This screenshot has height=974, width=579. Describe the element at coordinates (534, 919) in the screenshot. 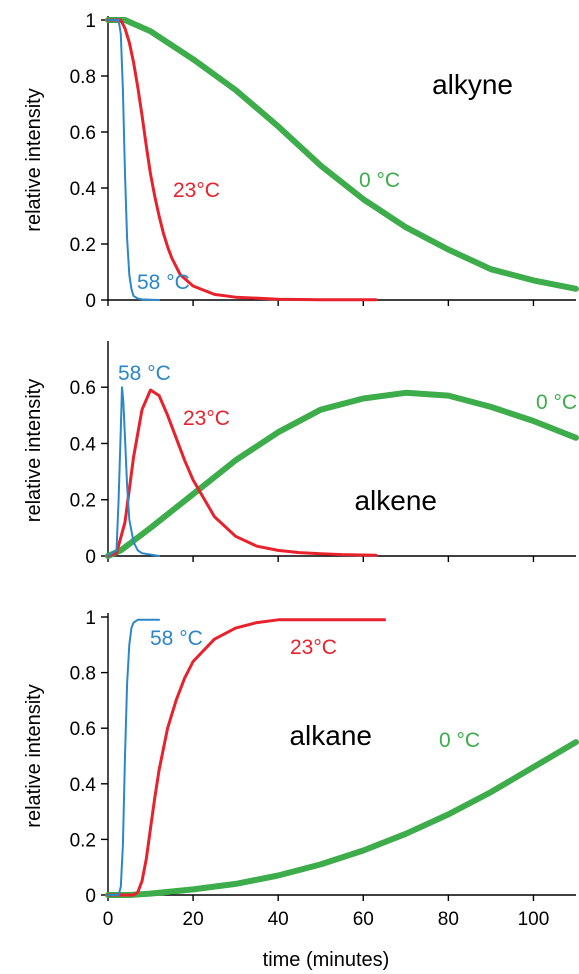

I see `x-tick-label: 100` at that location.